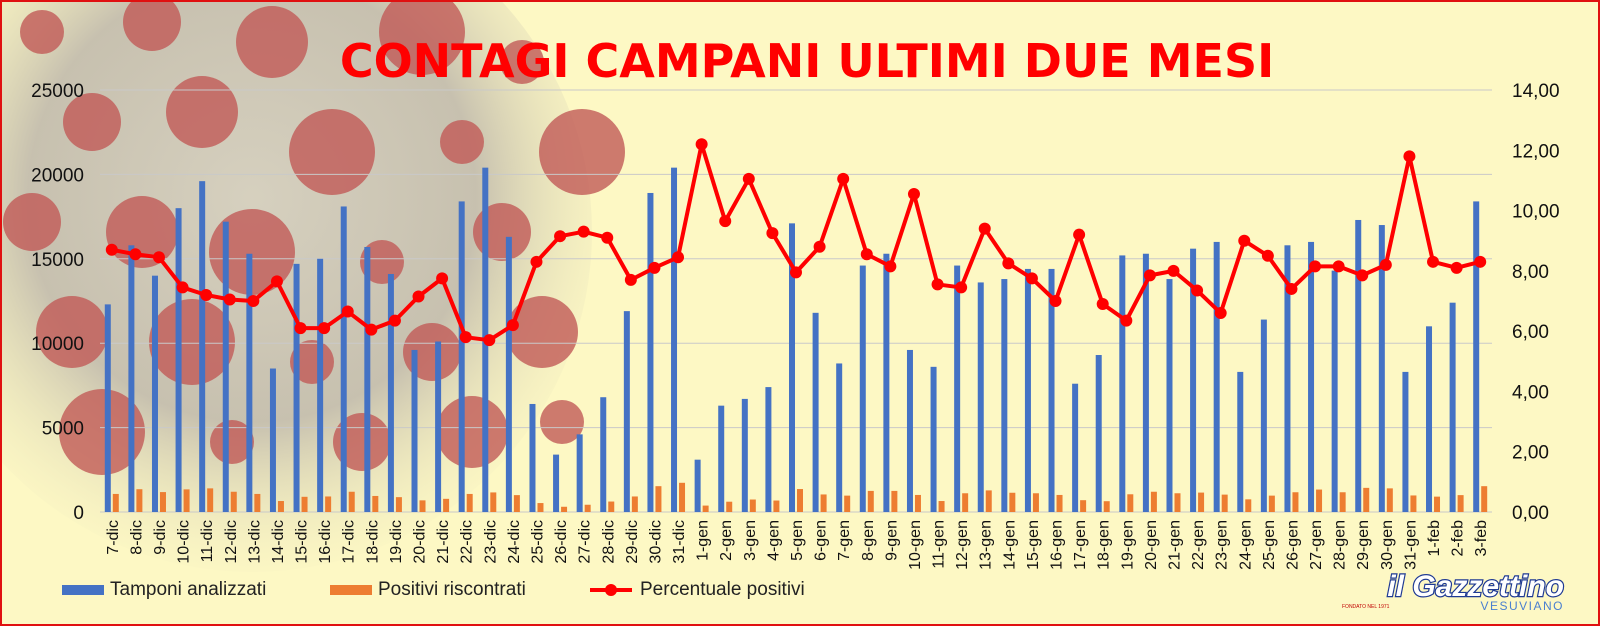  I want to click on x-tick-label: 2-gen, so click(726, 540).